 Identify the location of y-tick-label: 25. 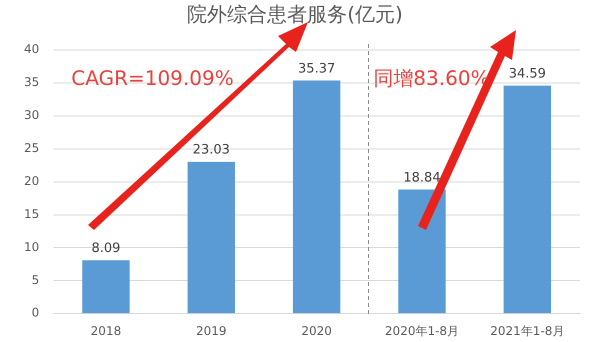
(32, 147).